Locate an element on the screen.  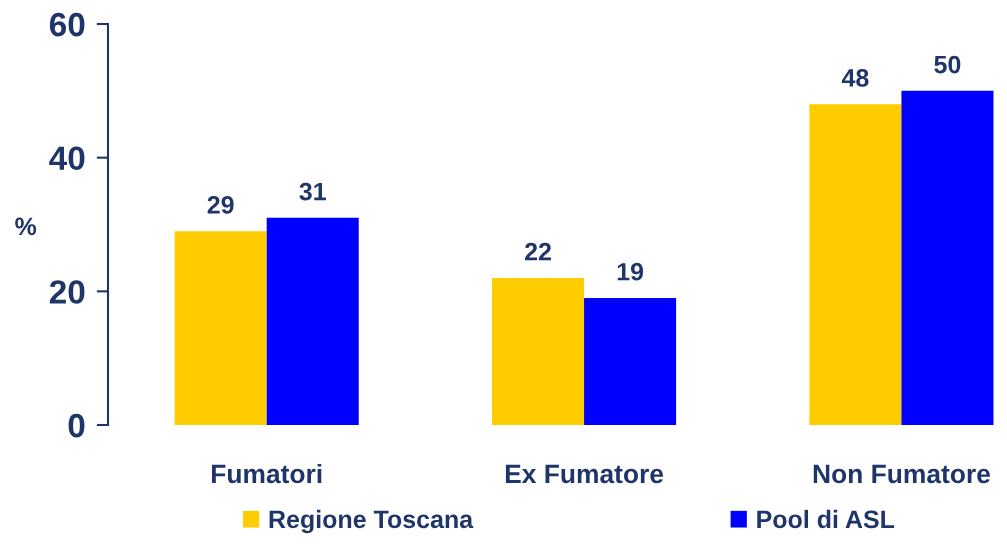
data-label: 29 is located at coordinates (220, 205).